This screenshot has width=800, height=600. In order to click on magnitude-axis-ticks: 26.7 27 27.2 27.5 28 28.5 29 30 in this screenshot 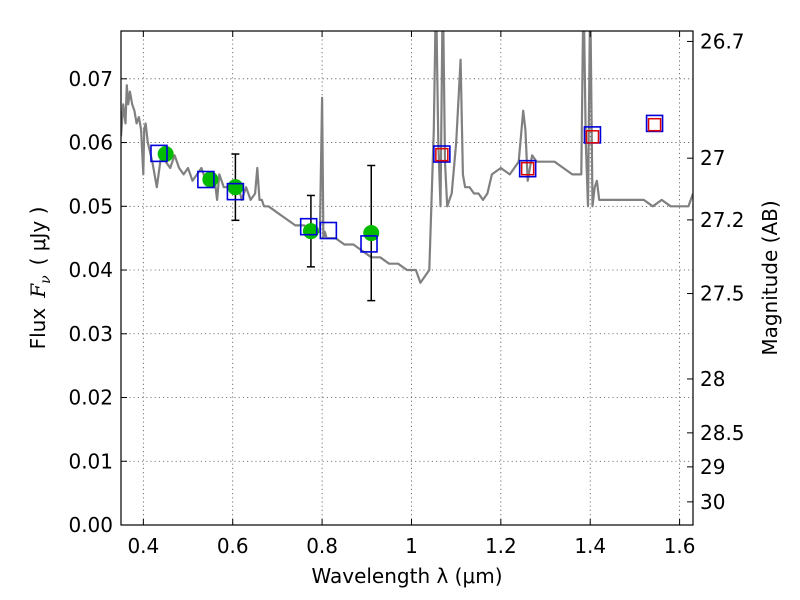, I will do `click(716, 271)`.